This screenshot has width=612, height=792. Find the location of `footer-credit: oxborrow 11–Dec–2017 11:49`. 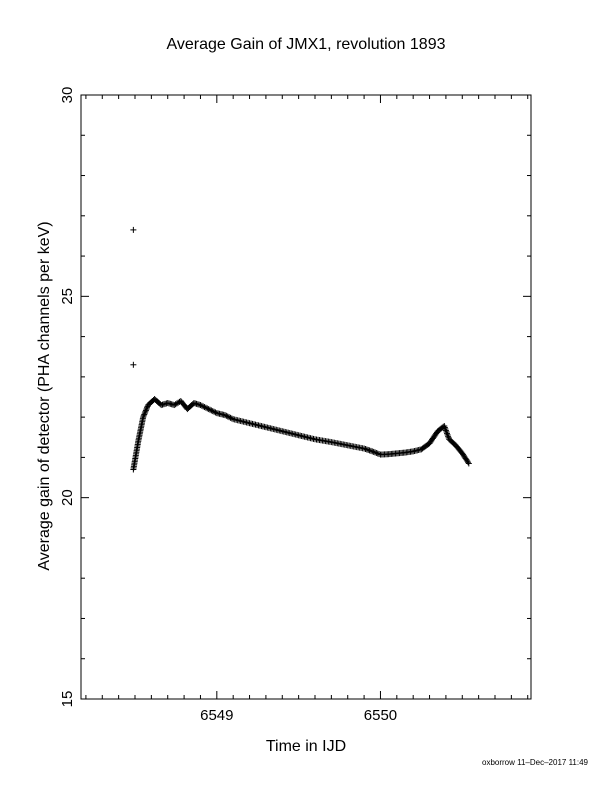

footer-credit: oxborrow 11–Dec–2017 11:49 is located at coordinates (535, 762).